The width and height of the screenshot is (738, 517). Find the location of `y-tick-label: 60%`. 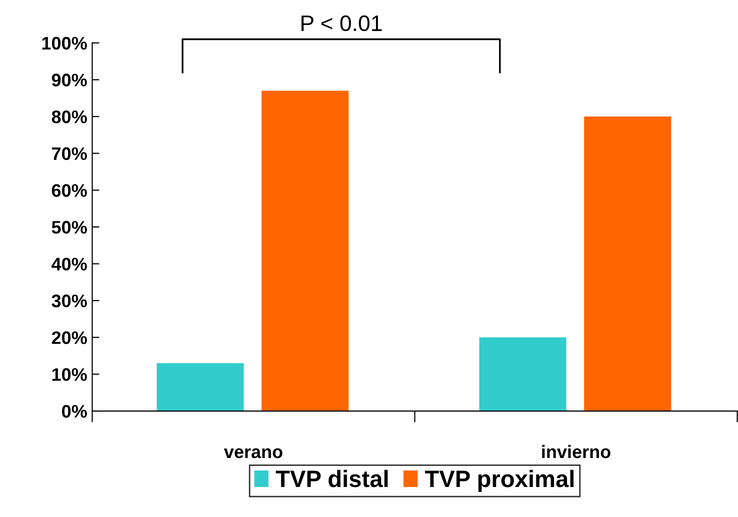

y-tick-label: 60% is located at coordinates (69, 190).